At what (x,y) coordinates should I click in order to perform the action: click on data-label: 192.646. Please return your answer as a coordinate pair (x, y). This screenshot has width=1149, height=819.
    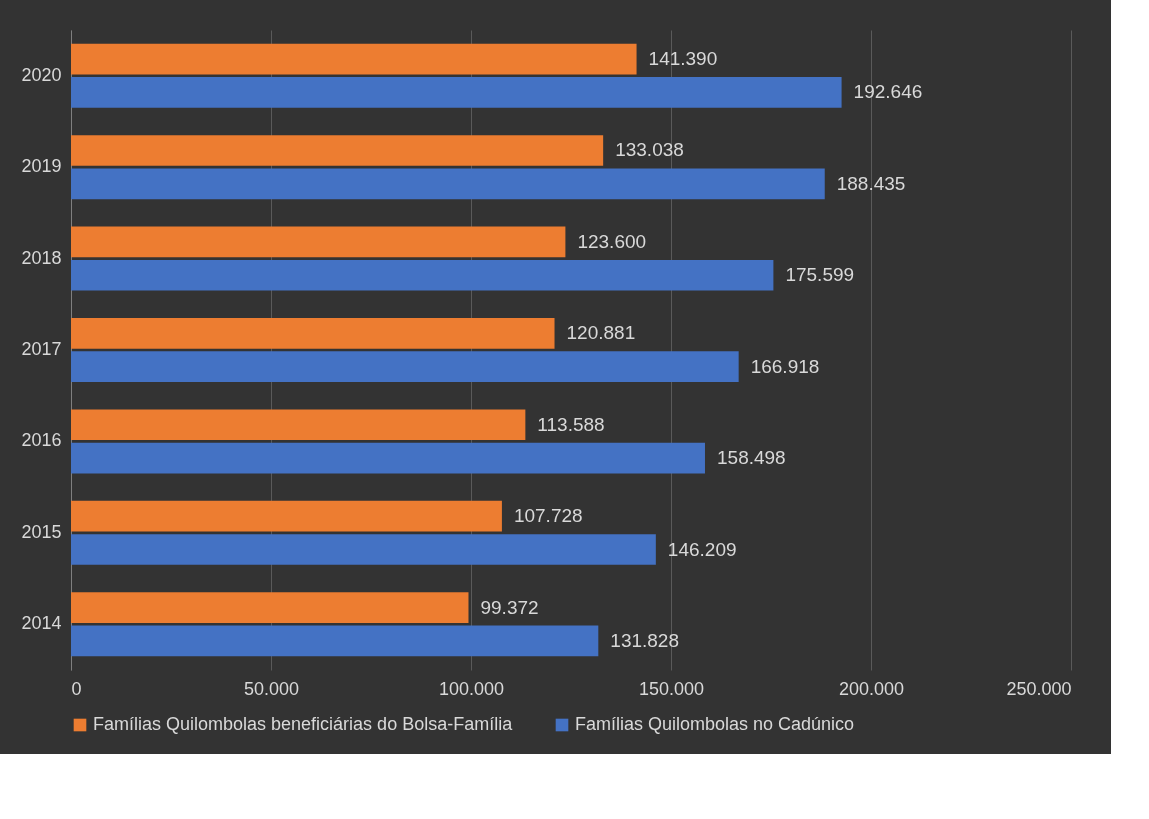
    Looking at the image, I should click on (888, 92).